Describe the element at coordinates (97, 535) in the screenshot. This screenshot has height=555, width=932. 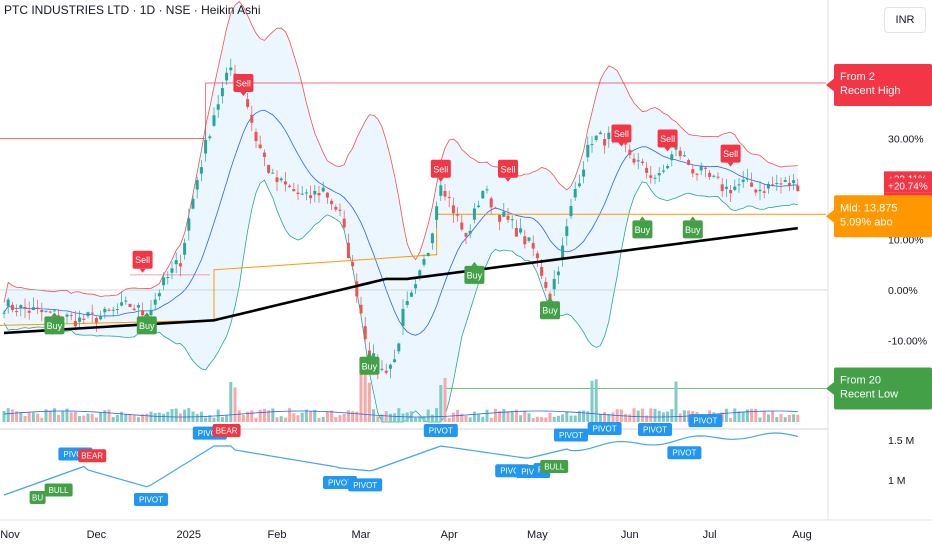
I see `x-tick-label: Dec` at that location.